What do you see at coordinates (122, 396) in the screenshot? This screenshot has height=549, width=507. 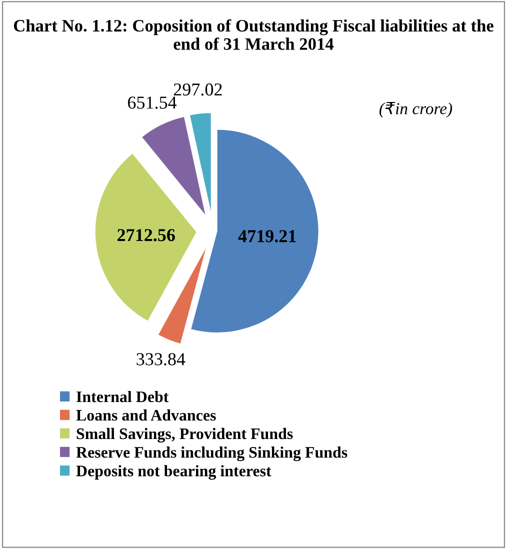 I see `legend-label: Internal Debt` at bounding box center [122, 396].